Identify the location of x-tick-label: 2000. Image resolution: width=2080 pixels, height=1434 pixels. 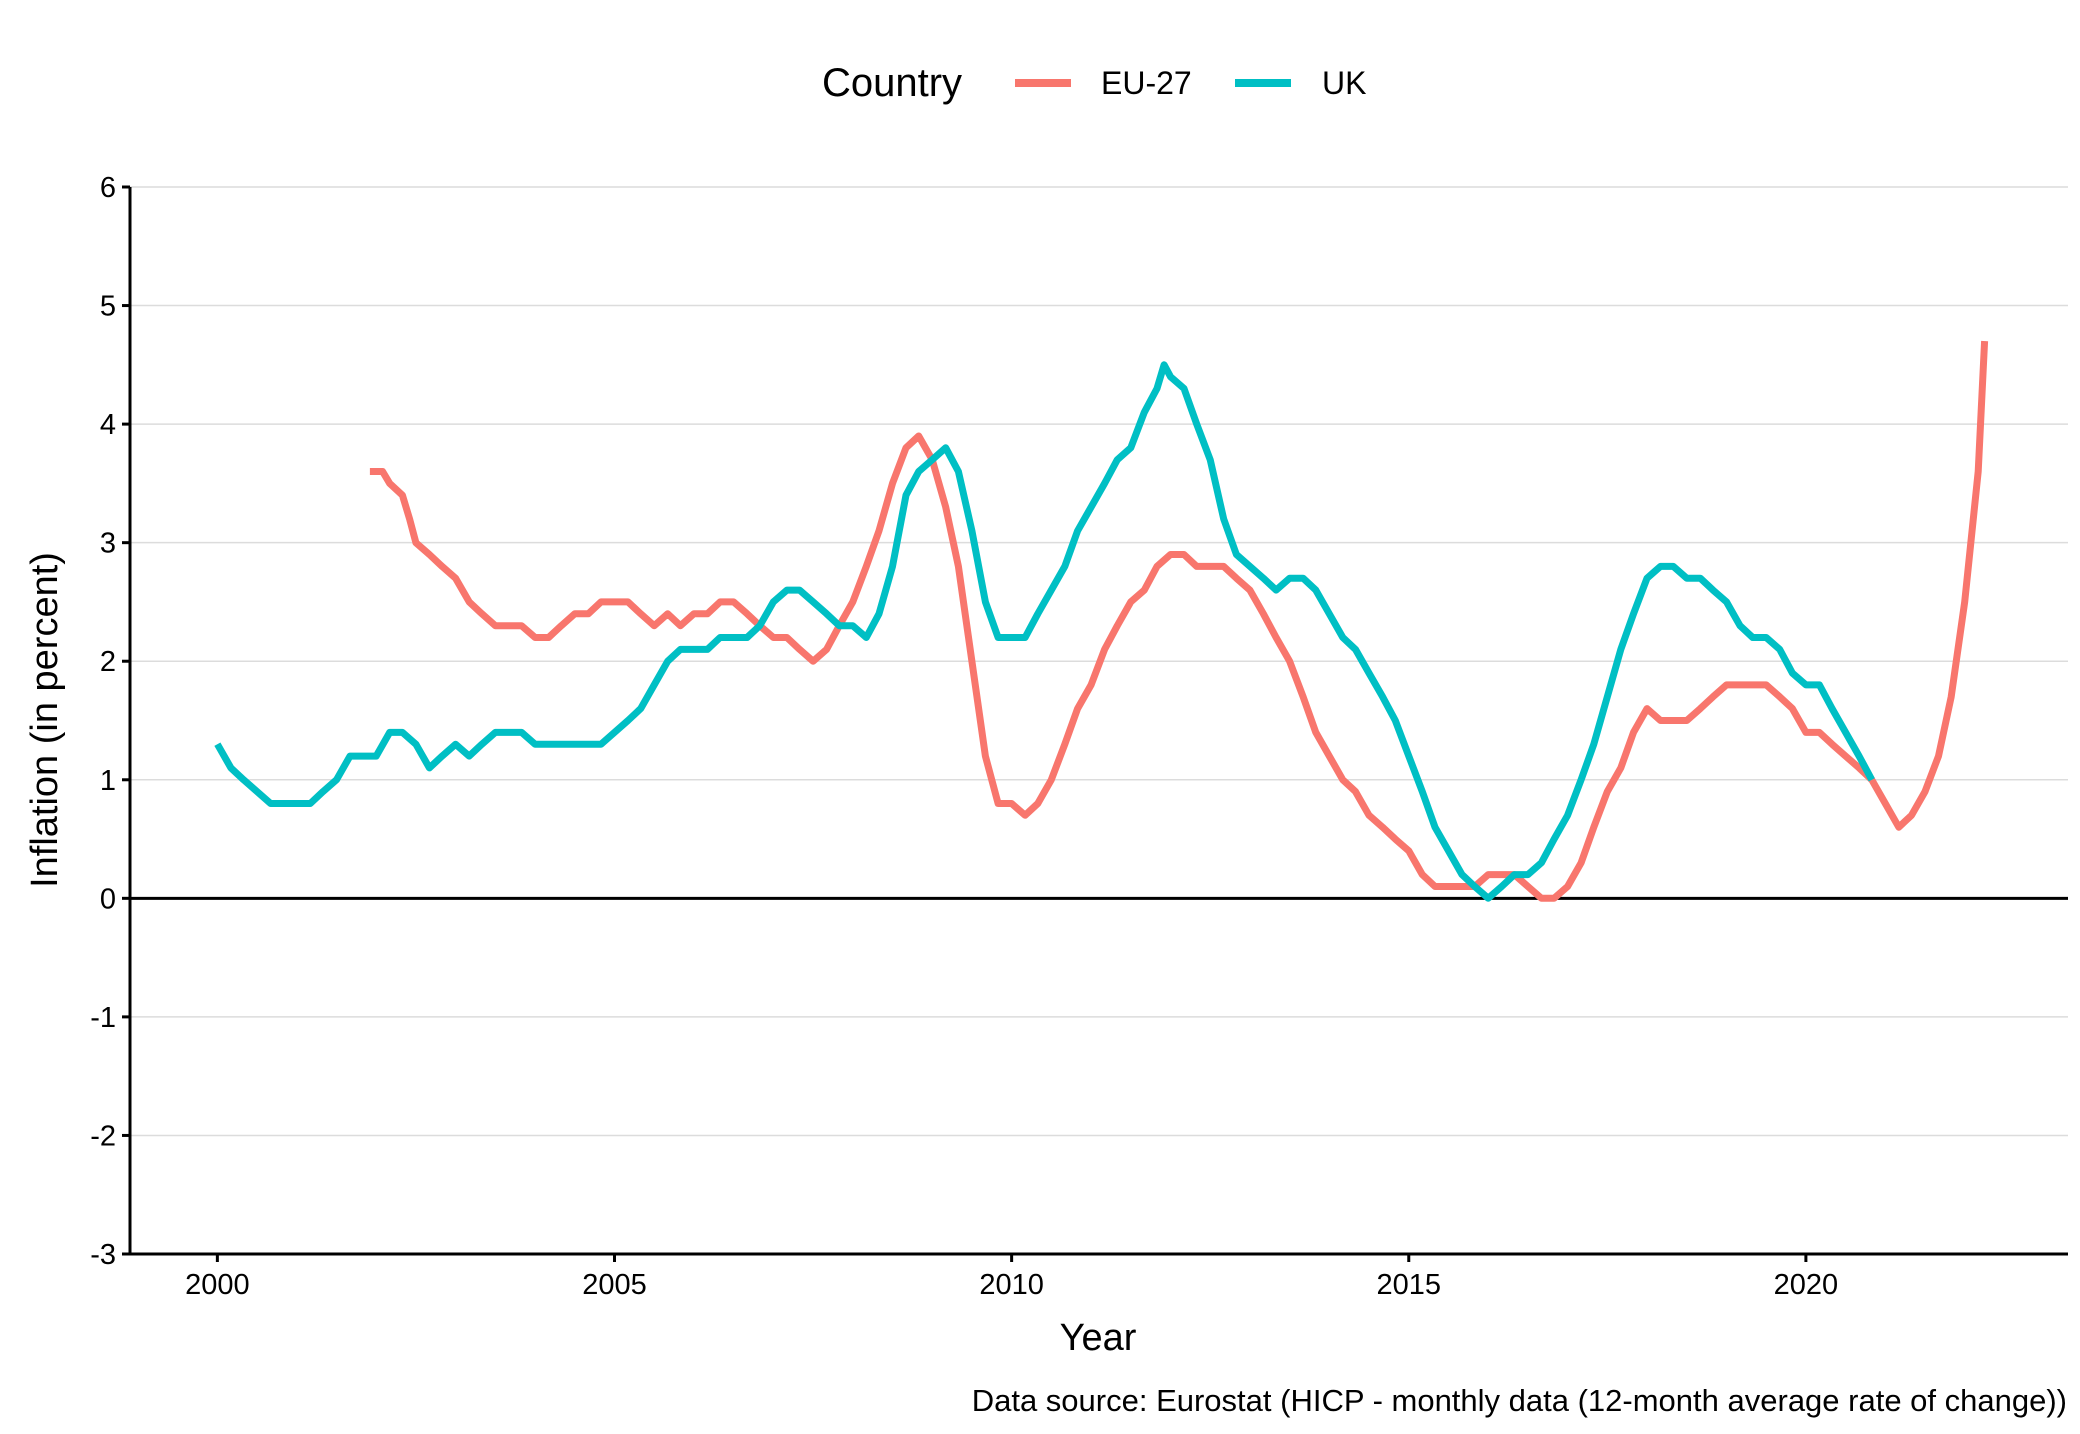
(217, 1285).